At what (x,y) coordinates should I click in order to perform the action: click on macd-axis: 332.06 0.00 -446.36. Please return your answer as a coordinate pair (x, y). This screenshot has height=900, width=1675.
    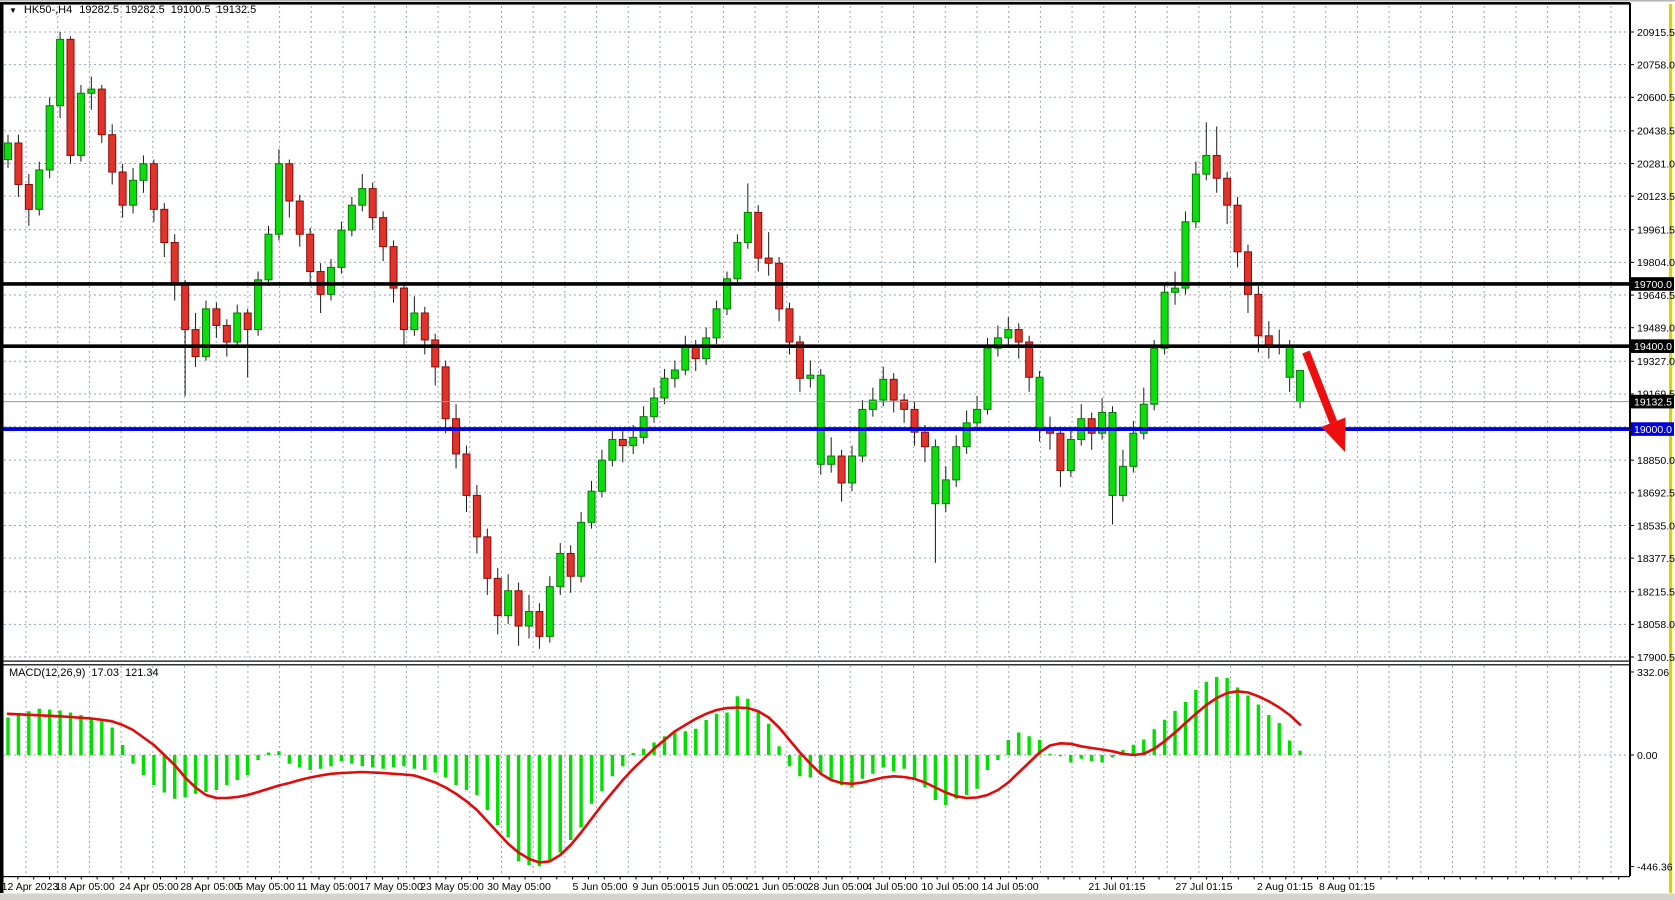
    Looking at the image, I should click on (1651, 770).